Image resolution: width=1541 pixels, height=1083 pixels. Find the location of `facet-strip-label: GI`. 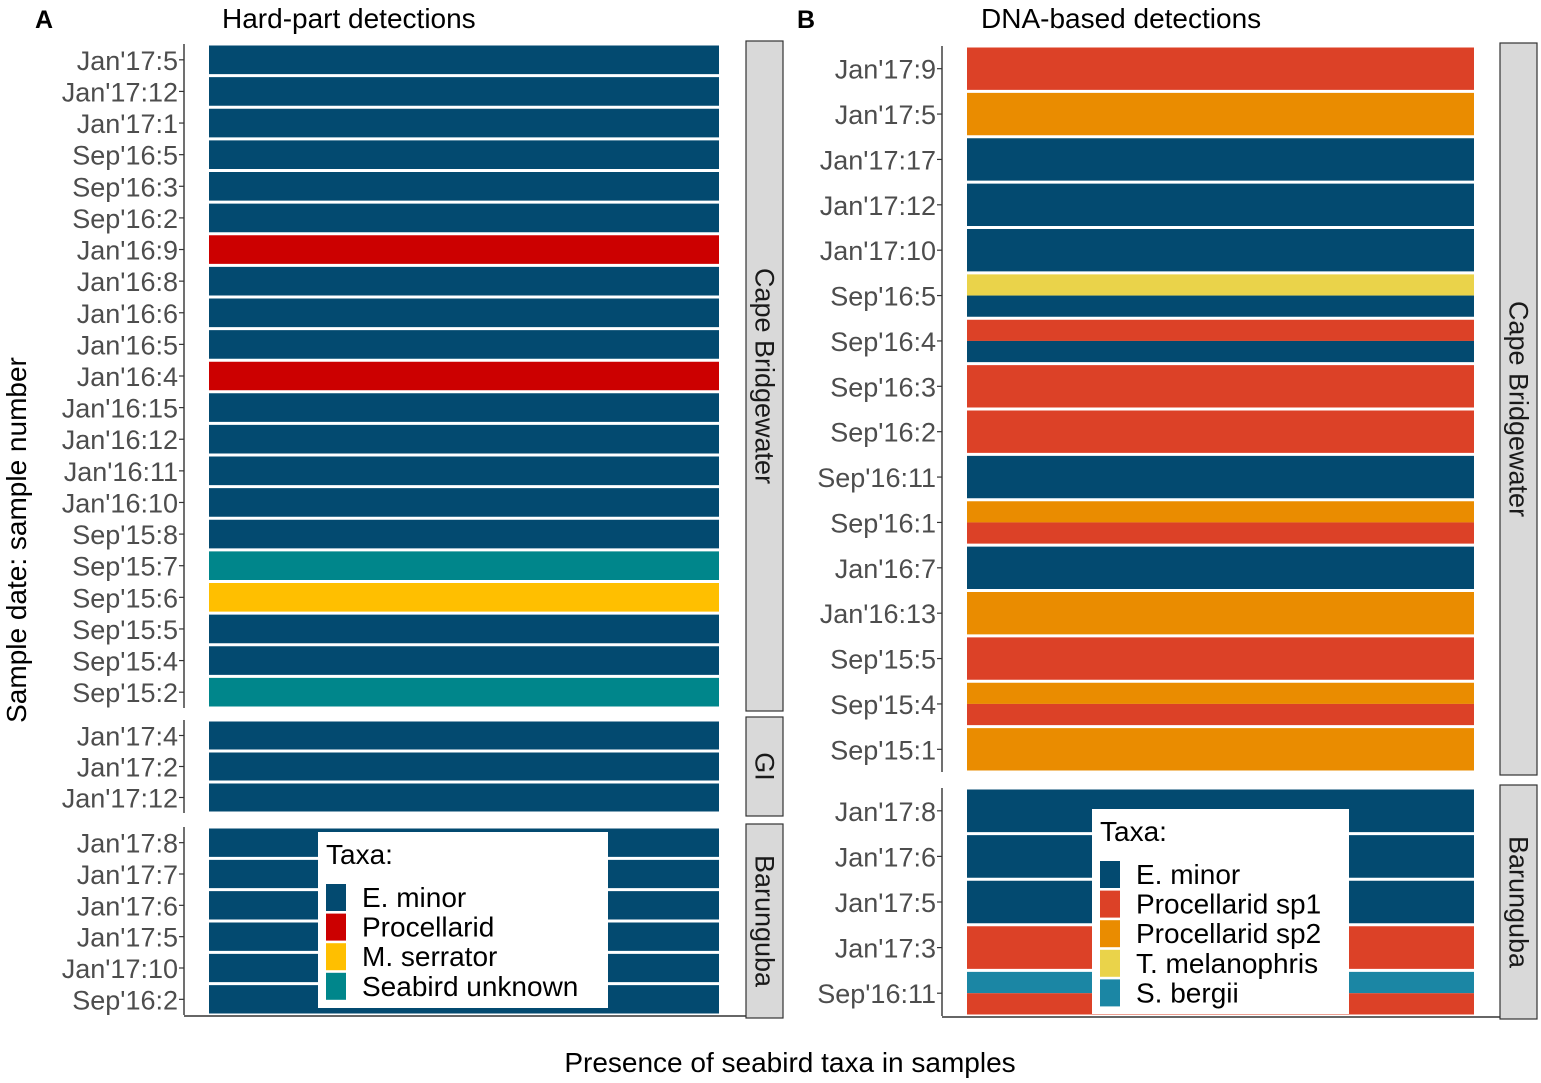

facet-strip-label: GI is located at coordinates (765, 766).